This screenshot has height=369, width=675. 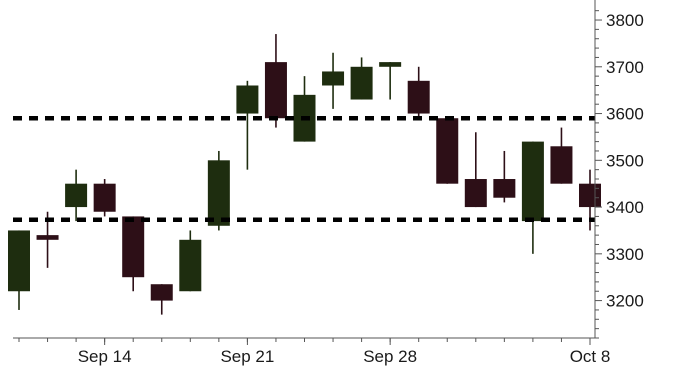 What do you see at coordinates (625, 20) in the screenshot?
I see `y-tick-label: 3800` at bounding box center [625, 20].